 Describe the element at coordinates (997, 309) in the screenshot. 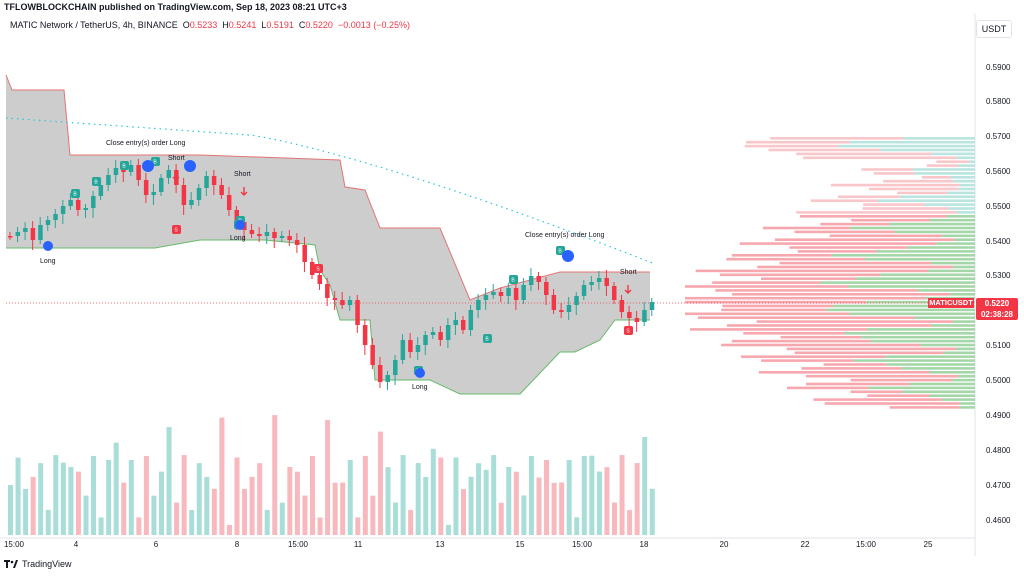

I see `last-price-tag: 0.5220 02:38:28` at that location.